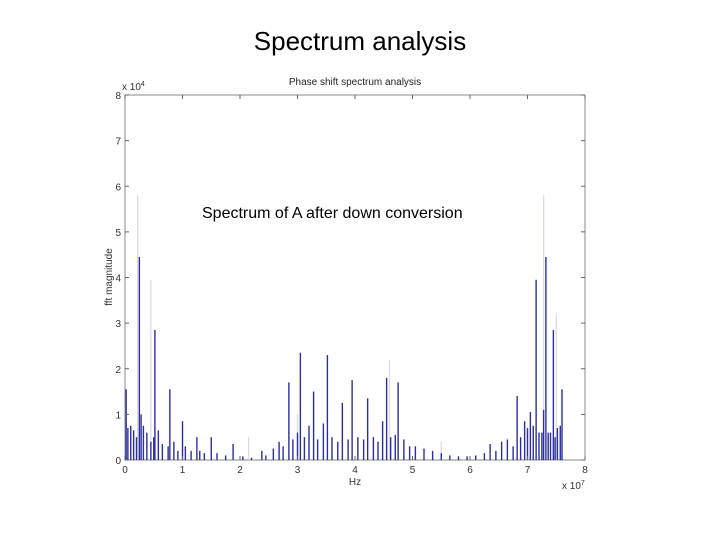 This screenshot has width=720, height=540. Describe the element at coordinates (413, 470) in the screenshot. I see `x-tick-label: 5` at that location.